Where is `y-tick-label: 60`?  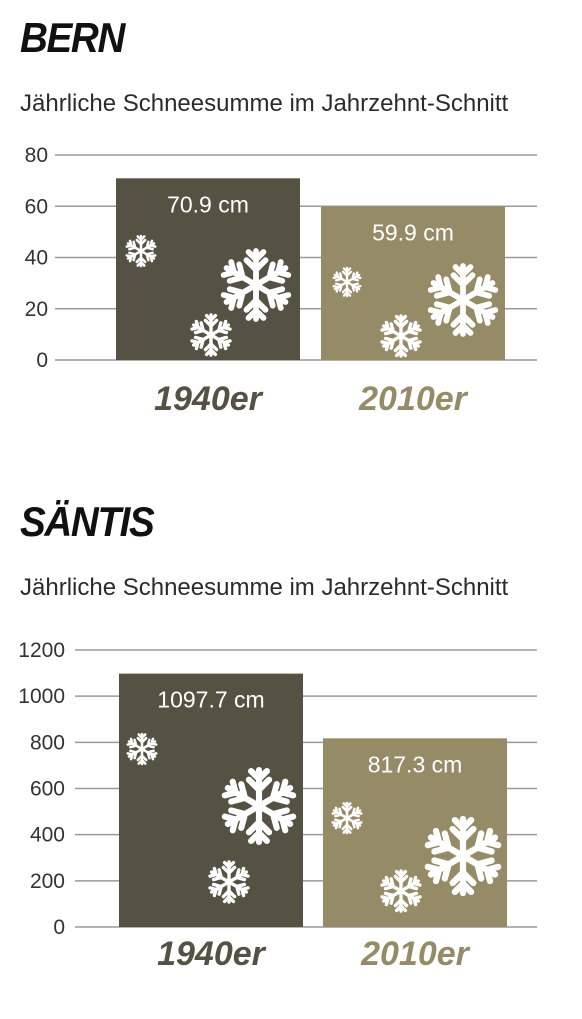 y-tick-label: 60 is located at coordinates (36, 206).